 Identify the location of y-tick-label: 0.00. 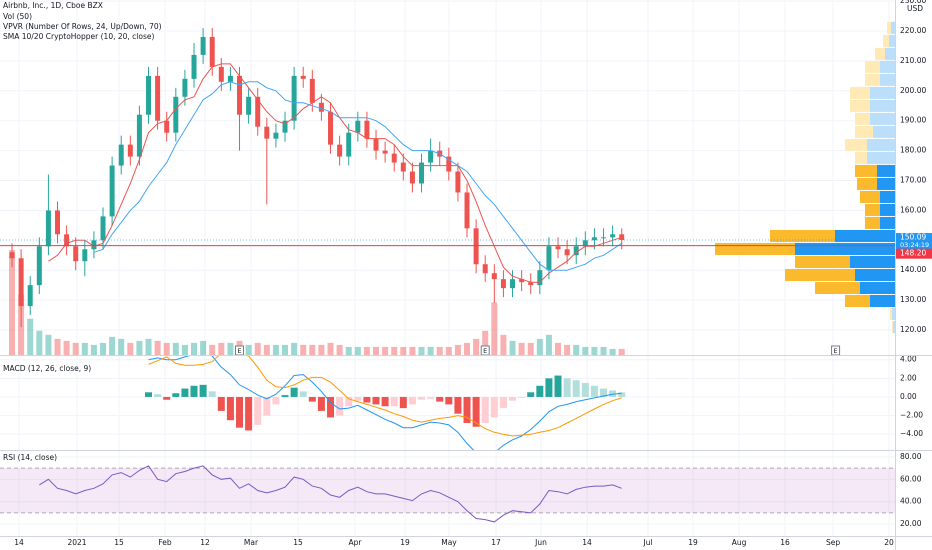
(908, 396).